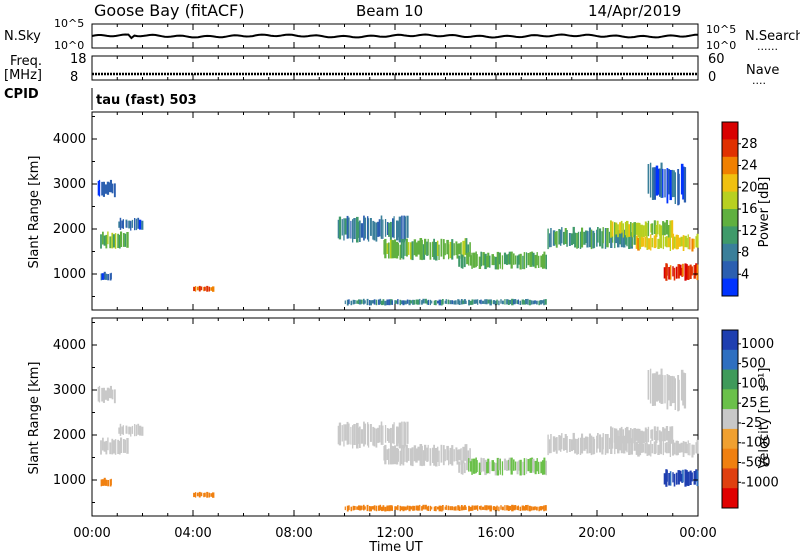  Describe the element at coordinates (634, 11) in the screenshot. I see `date-title: 14/Apr/2019` at that location.